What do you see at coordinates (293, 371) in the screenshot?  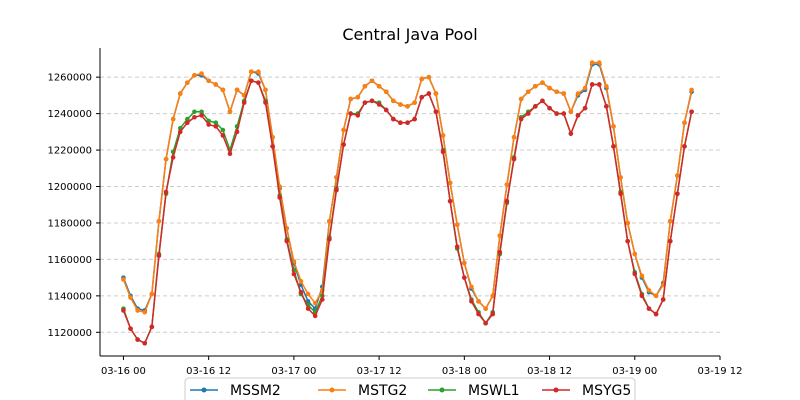 I see `x-tick-label: 03-17 00` at bounding box center [293, 371].